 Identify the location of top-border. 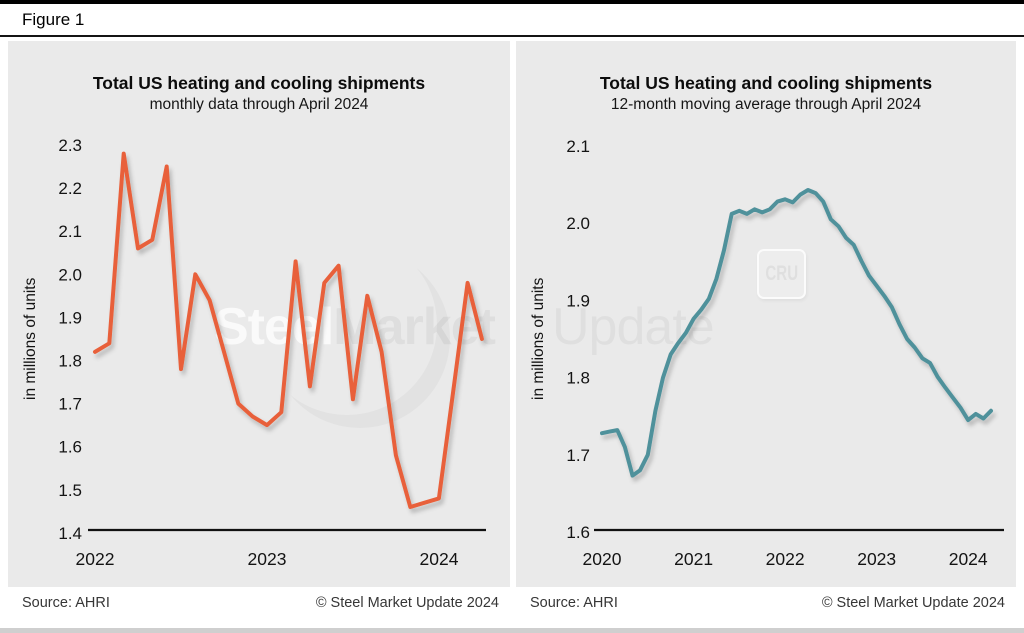
(512, 2).